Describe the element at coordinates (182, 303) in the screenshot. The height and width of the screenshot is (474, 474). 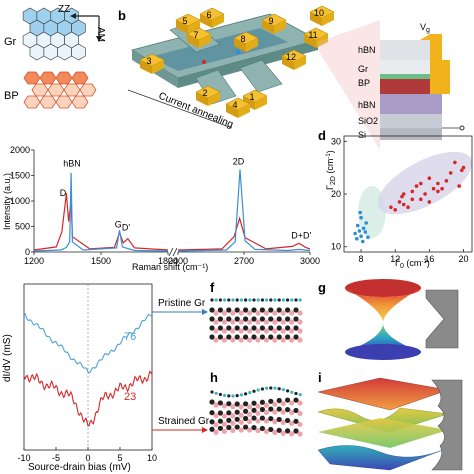
I see `pristine-gr-label: Pristine Gr` at that location.